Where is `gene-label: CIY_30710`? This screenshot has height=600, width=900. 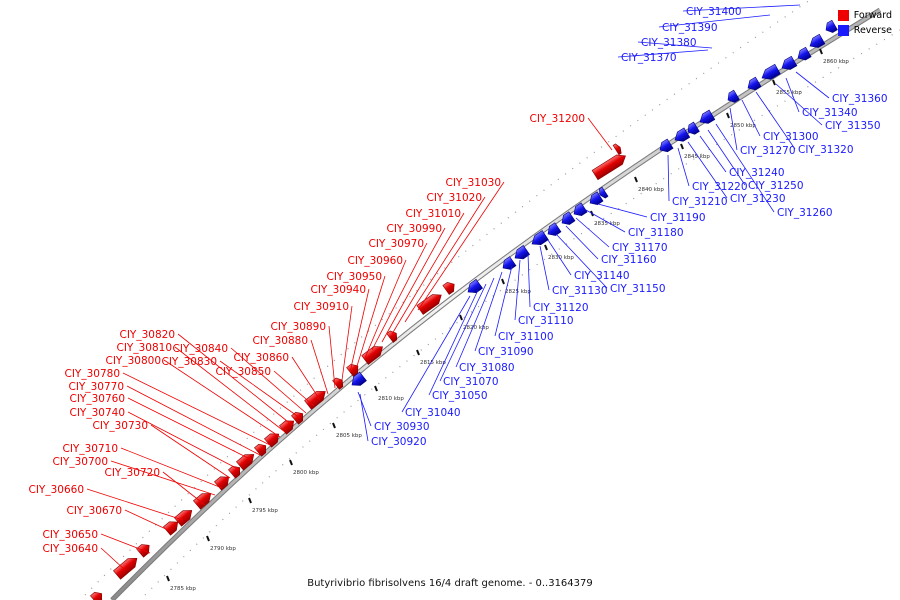
gene-label: CIY_30710 is located at coordinates (91, 449).